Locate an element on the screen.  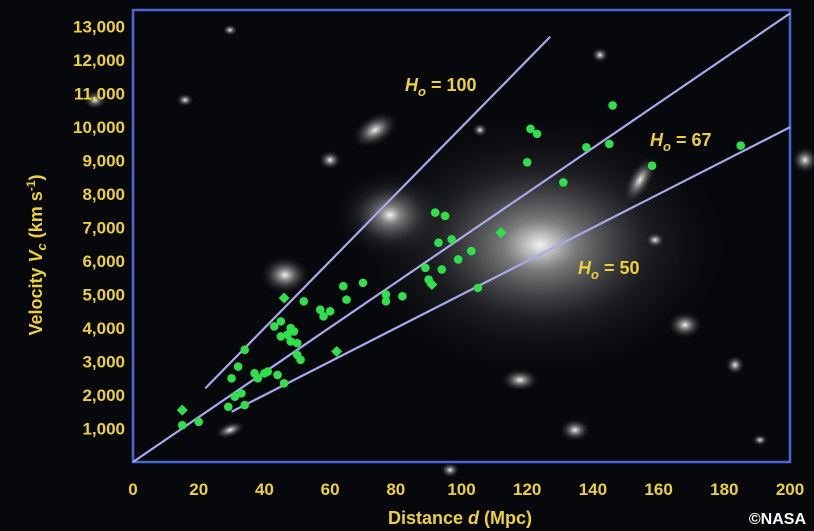
y-tick-label: 5,000 is located at coordinates (103, 295).